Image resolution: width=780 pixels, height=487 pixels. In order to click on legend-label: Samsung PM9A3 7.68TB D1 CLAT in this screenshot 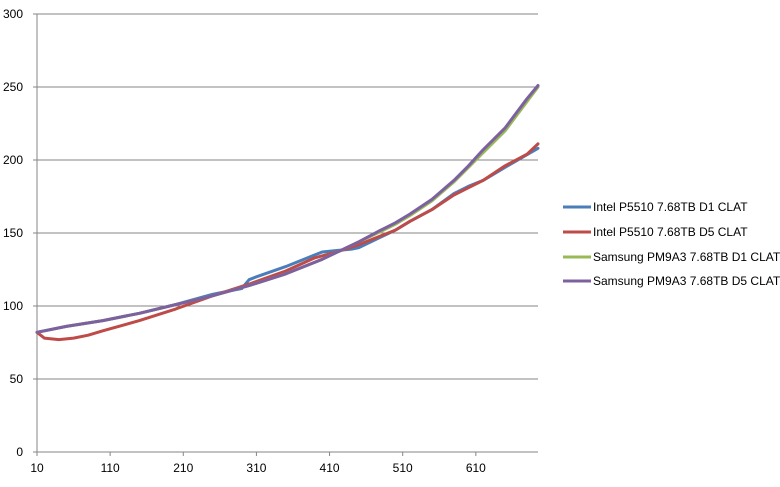, I will do `click(686, 257)`.